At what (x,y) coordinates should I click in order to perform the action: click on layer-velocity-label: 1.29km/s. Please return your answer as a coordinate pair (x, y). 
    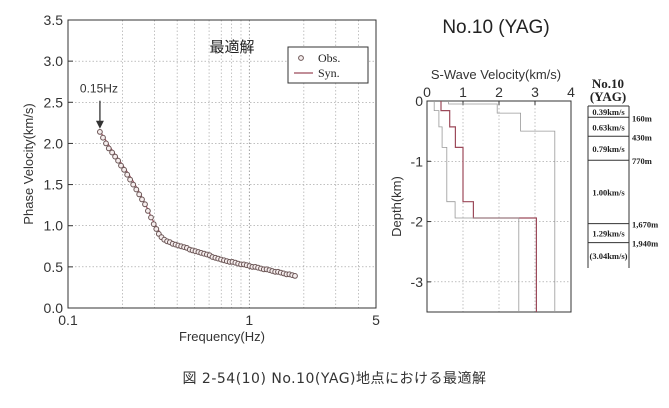
    Looking at the image, I should click on (608, 234).